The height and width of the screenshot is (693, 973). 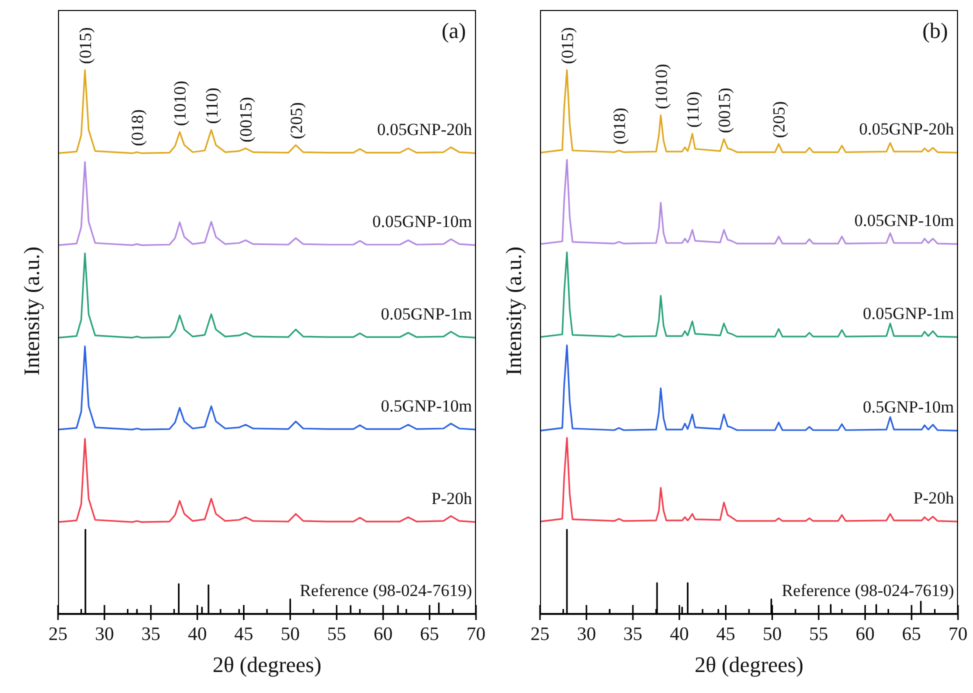 I want to click on text: (a), so click(x=454, y=31).